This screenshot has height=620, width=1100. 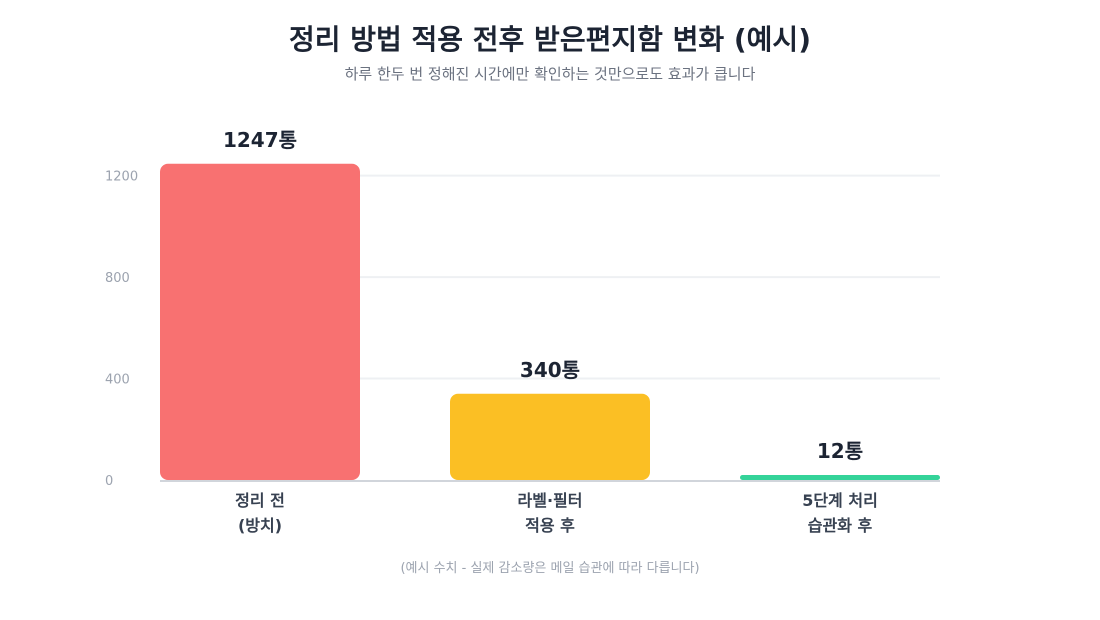 What do you see at coordinates (550, 74) in the screenshot?
I see `chart-subtitle: 하루 한두 번 정해진 시간에만 확인하는 것만으로도 효과가 큽니다` at bounding box center [550, 74].